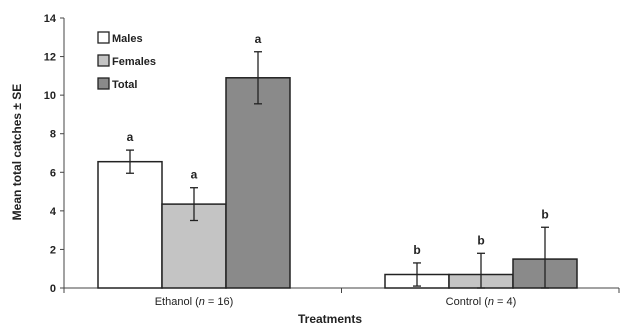 The image size is (621, 327). What do you see at coordinates (53, 173) in the screenshot?
I see `y-tick-label: 6` at bounding box center [53, 173].